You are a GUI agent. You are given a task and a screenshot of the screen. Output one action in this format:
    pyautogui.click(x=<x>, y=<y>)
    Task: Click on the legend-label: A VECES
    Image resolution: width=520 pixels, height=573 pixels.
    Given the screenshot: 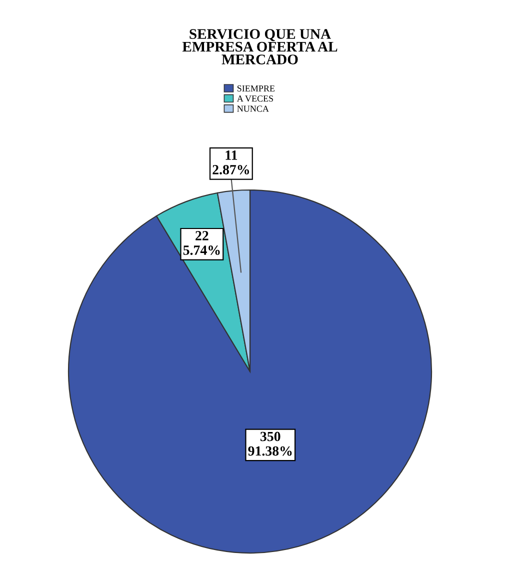 What is the action you would take?
    pyautogui.click(x=255, y=99)
    